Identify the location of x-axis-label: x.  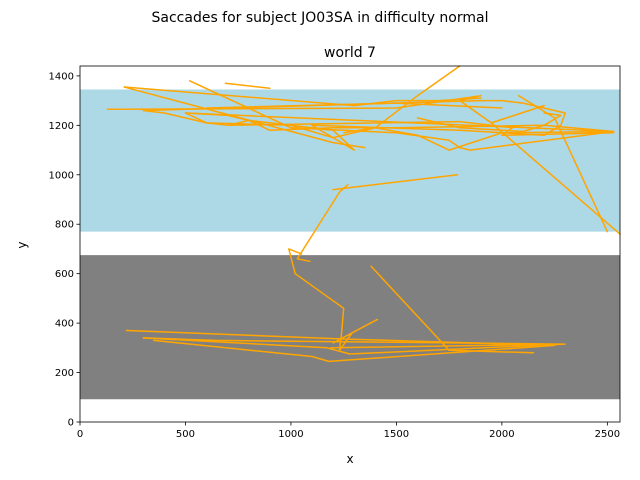
(349, 459).